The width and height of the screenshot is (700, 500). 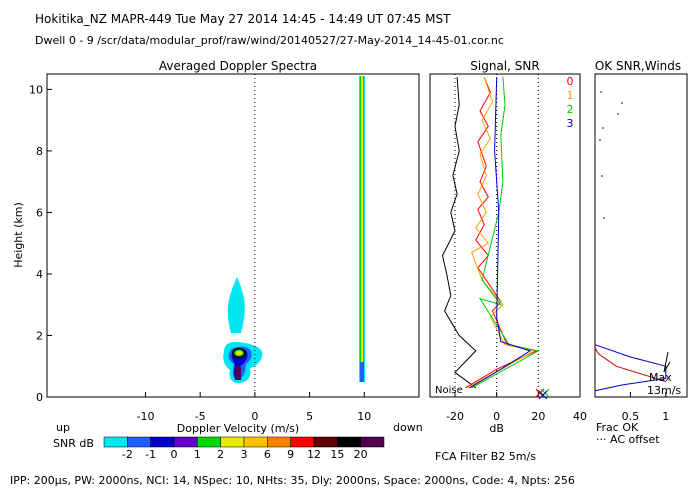 What do you see at coordinates (664, 390) in the screenshot?
I see `max-speed-label: 13m/s` at bounding box center [664, 390].